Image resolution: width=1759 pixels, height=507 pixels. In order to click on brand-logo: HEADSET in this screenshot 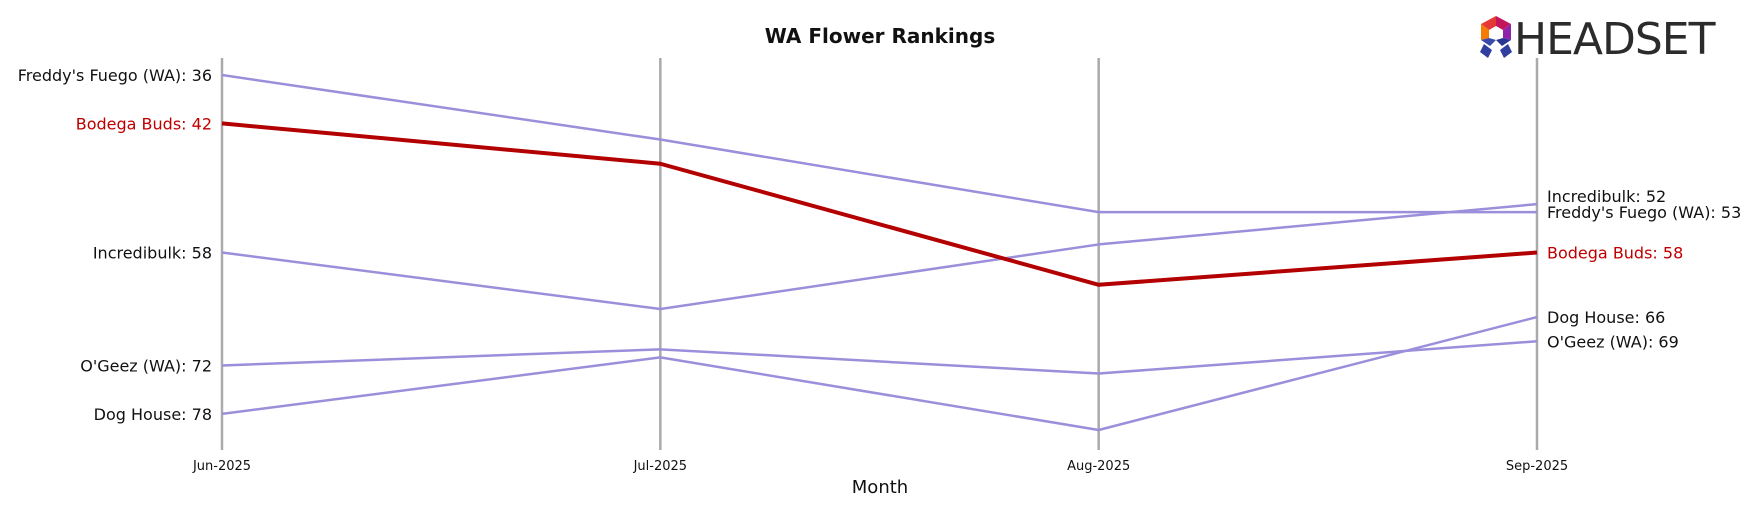, I will do `click(1598, 39)`.